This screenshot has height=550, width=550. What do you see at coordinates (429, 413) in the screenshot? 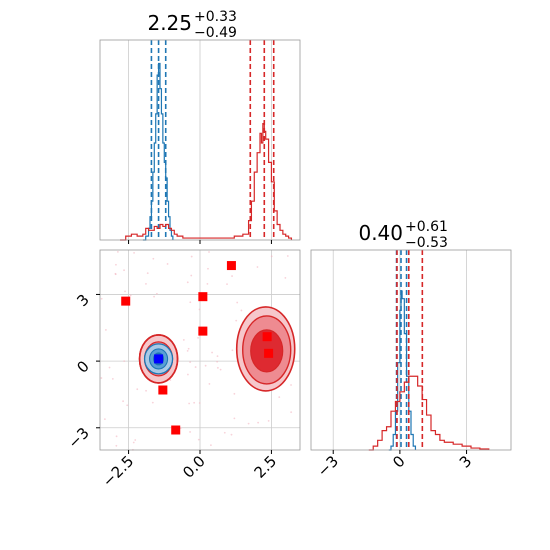
I see `bottom-hist-series-1-hist` at bounding box center [429, 413].